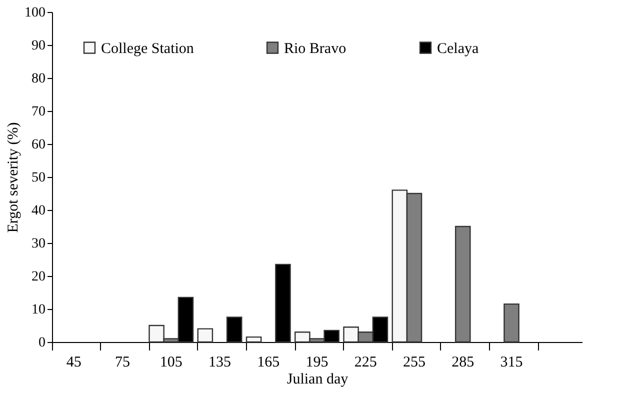  What do you see at coordinates (463, 362) in the screenshot?
I see `x-tick-label: 285` at bounding box center [463, 362].